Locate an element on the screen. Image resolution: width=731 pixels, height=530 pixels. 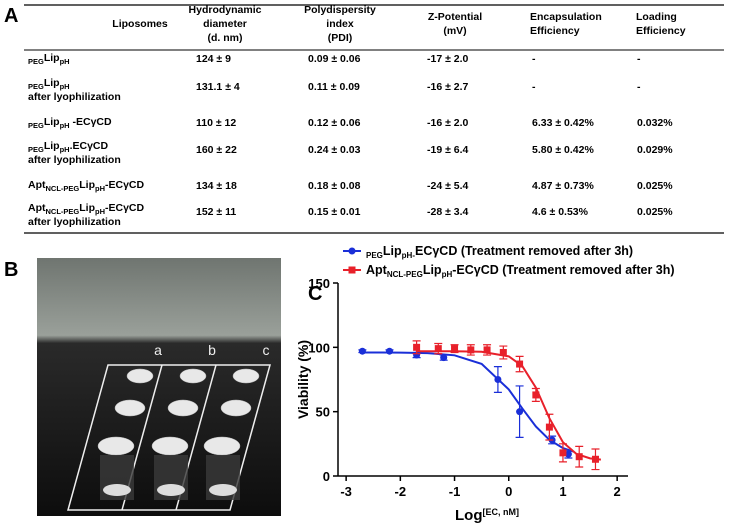
table-cell: 0.18 ± 0.08 is located at coordinates (334, 186).